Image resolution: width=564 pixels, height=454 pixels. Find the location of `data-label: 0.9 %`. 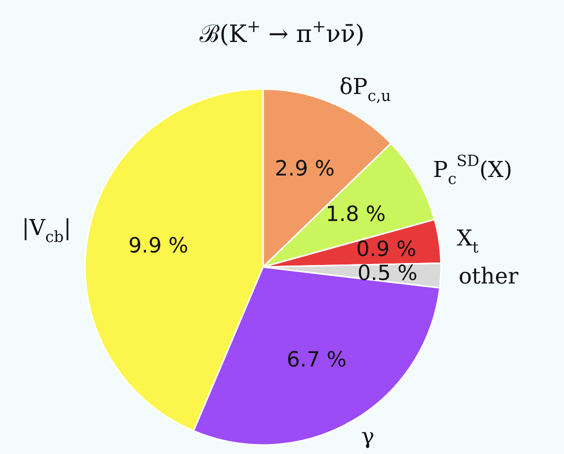

data-label: 0.9 % is located at coordinates (386, 248).